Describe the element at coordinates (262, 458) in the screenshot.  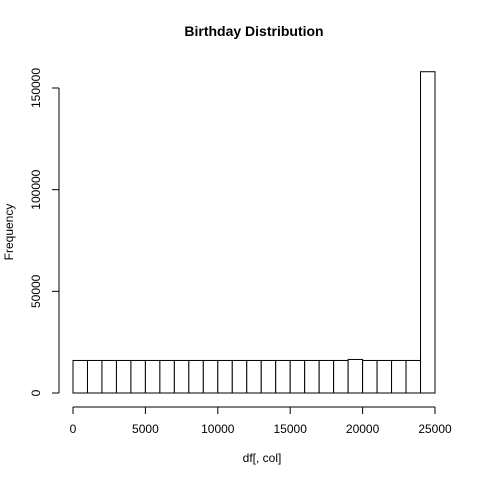
I see `x-axis-label: df[, col]` at that location.